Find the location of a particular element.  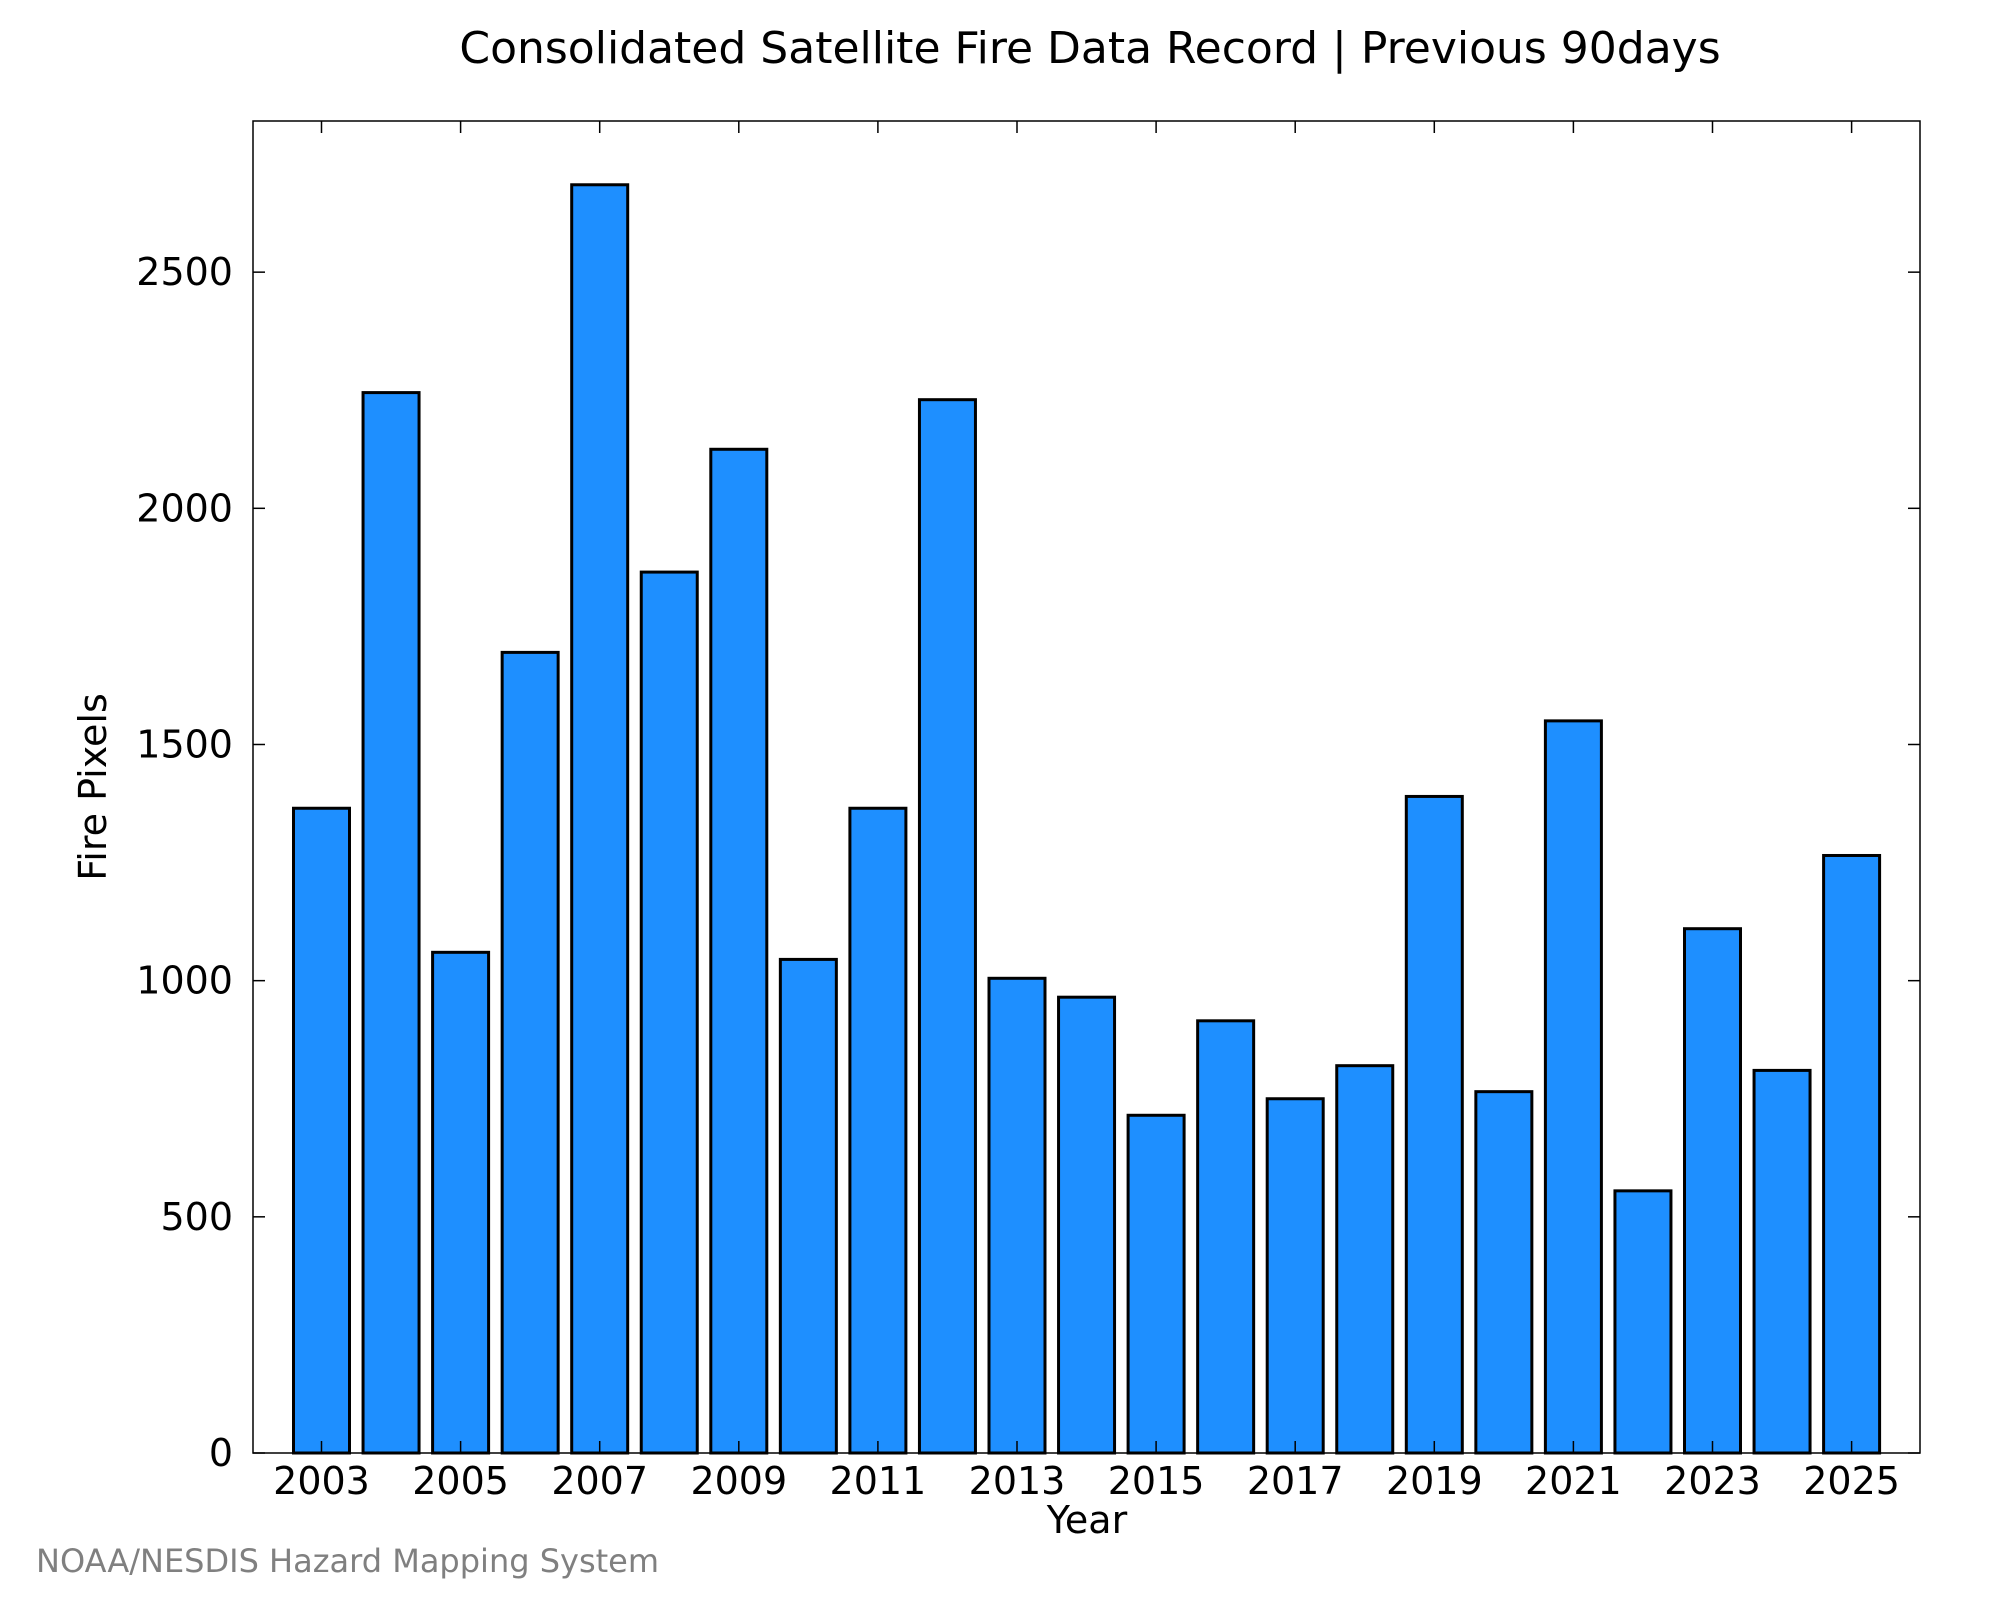

bar-2013 is located at coordinates (1017, 1215).